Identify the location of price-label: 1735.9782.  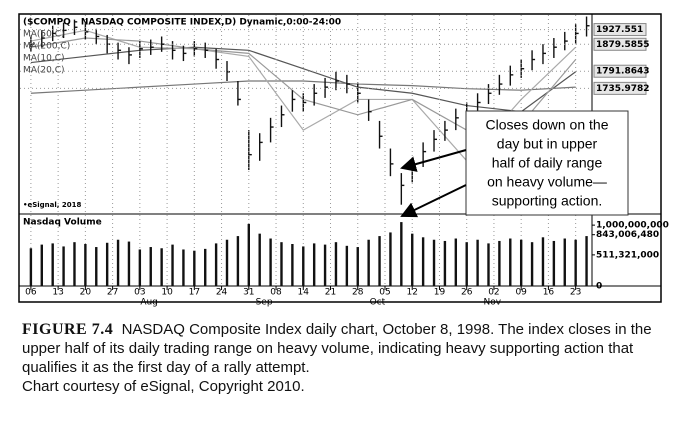
(623, 89).